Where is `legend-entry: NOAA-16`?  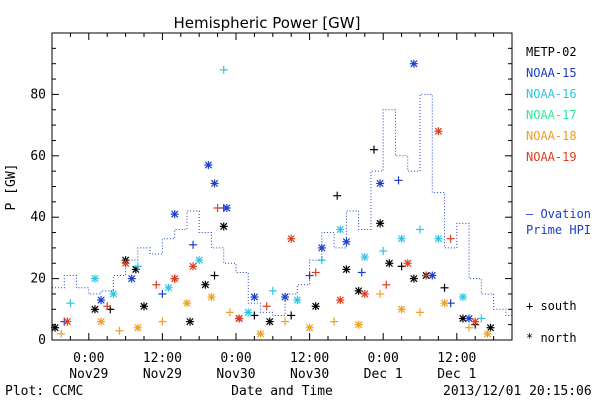
legend-entry: NOAA-16 is located at coordinates (551, 94).